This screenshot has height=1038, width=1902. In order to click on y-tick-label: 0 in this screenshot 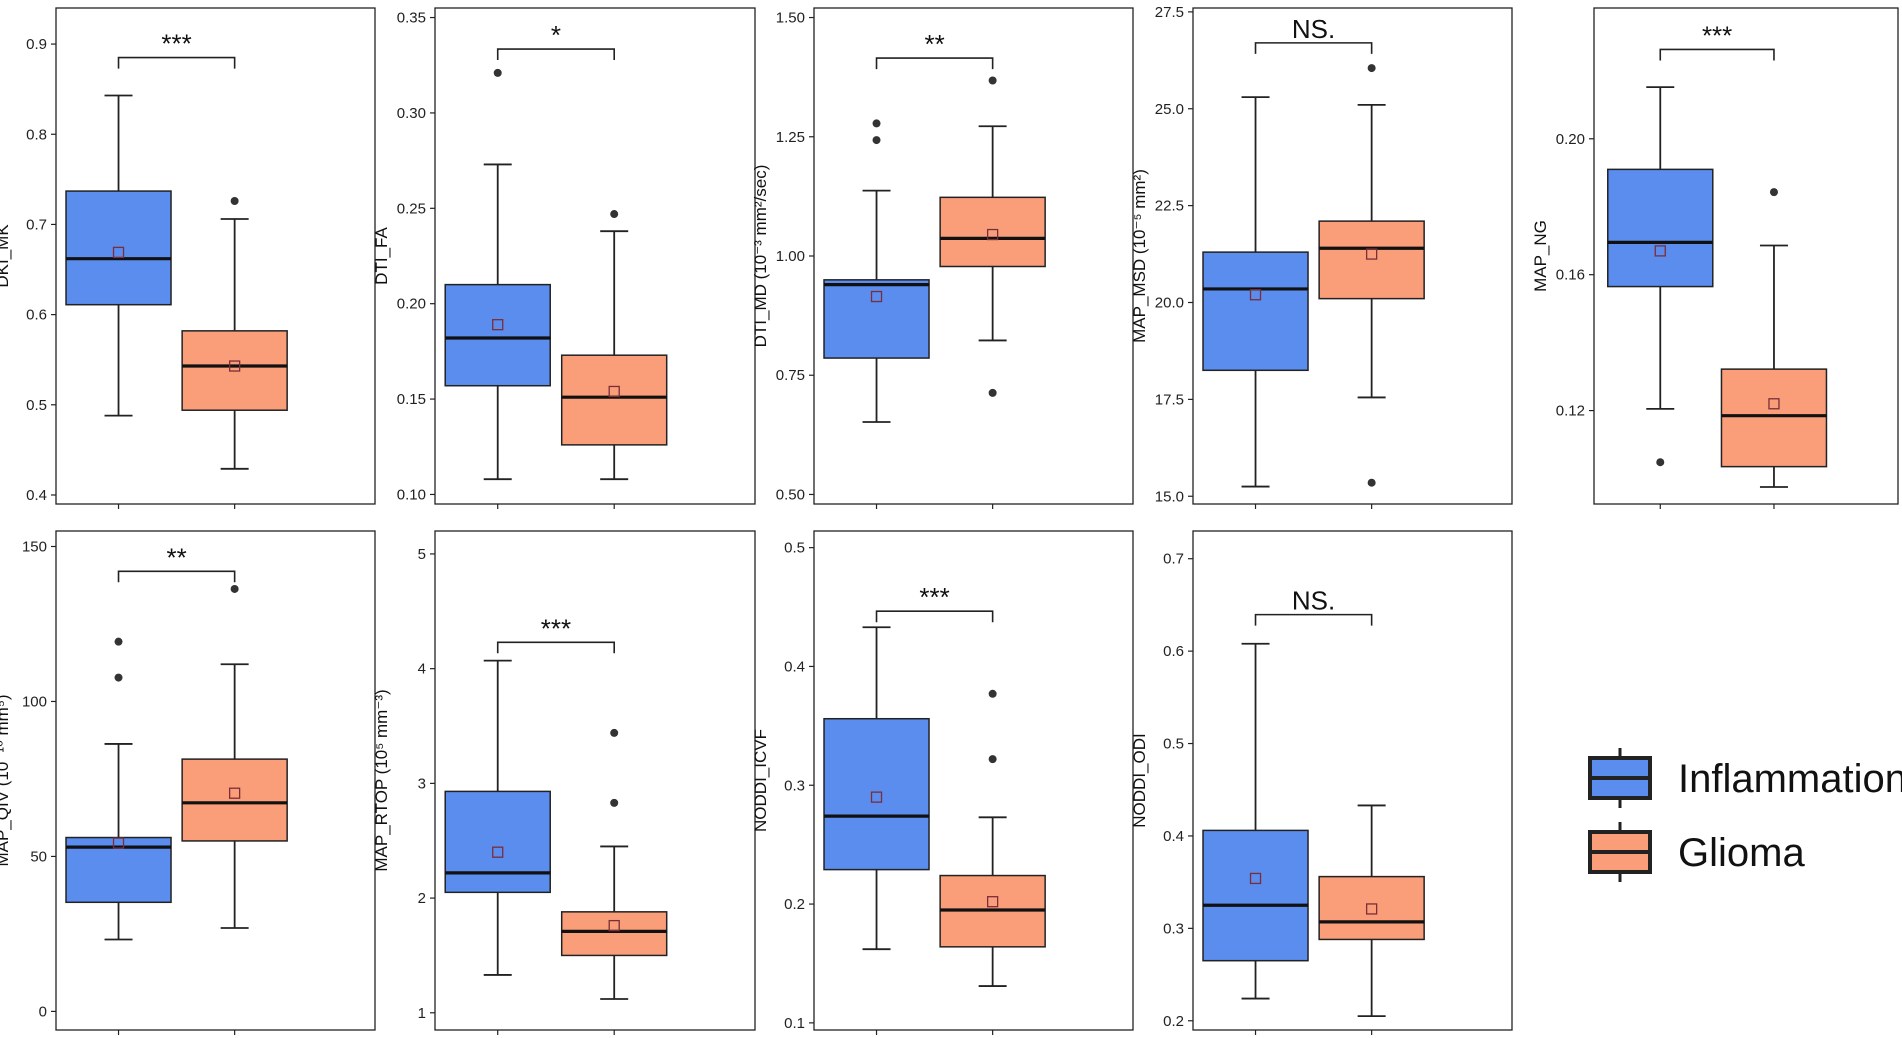, I will do `click(43, 1011)`.